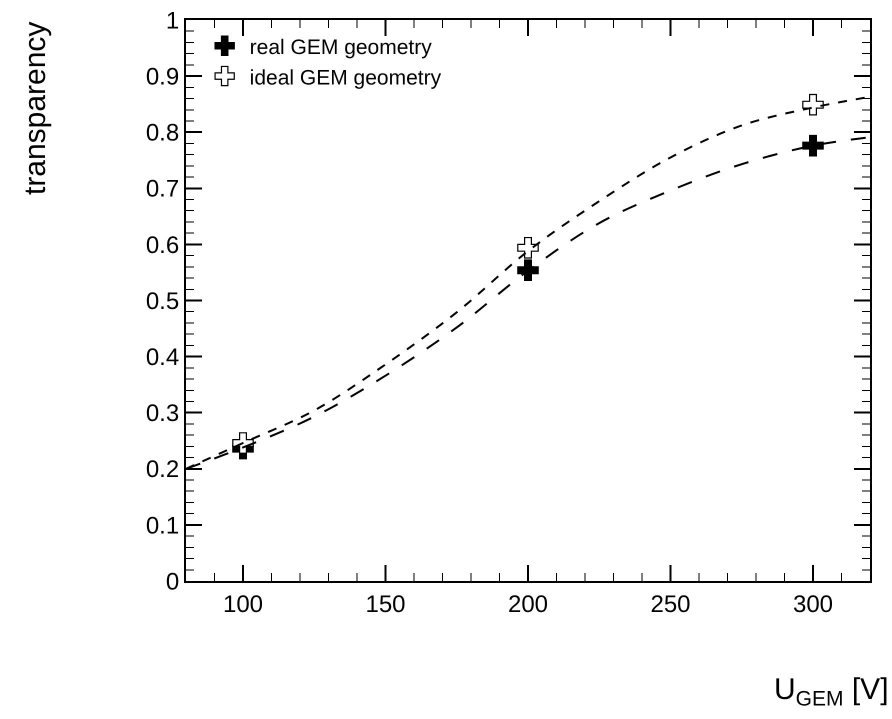  I want to click on y-tick-label: 0.8, so click(163, 133).